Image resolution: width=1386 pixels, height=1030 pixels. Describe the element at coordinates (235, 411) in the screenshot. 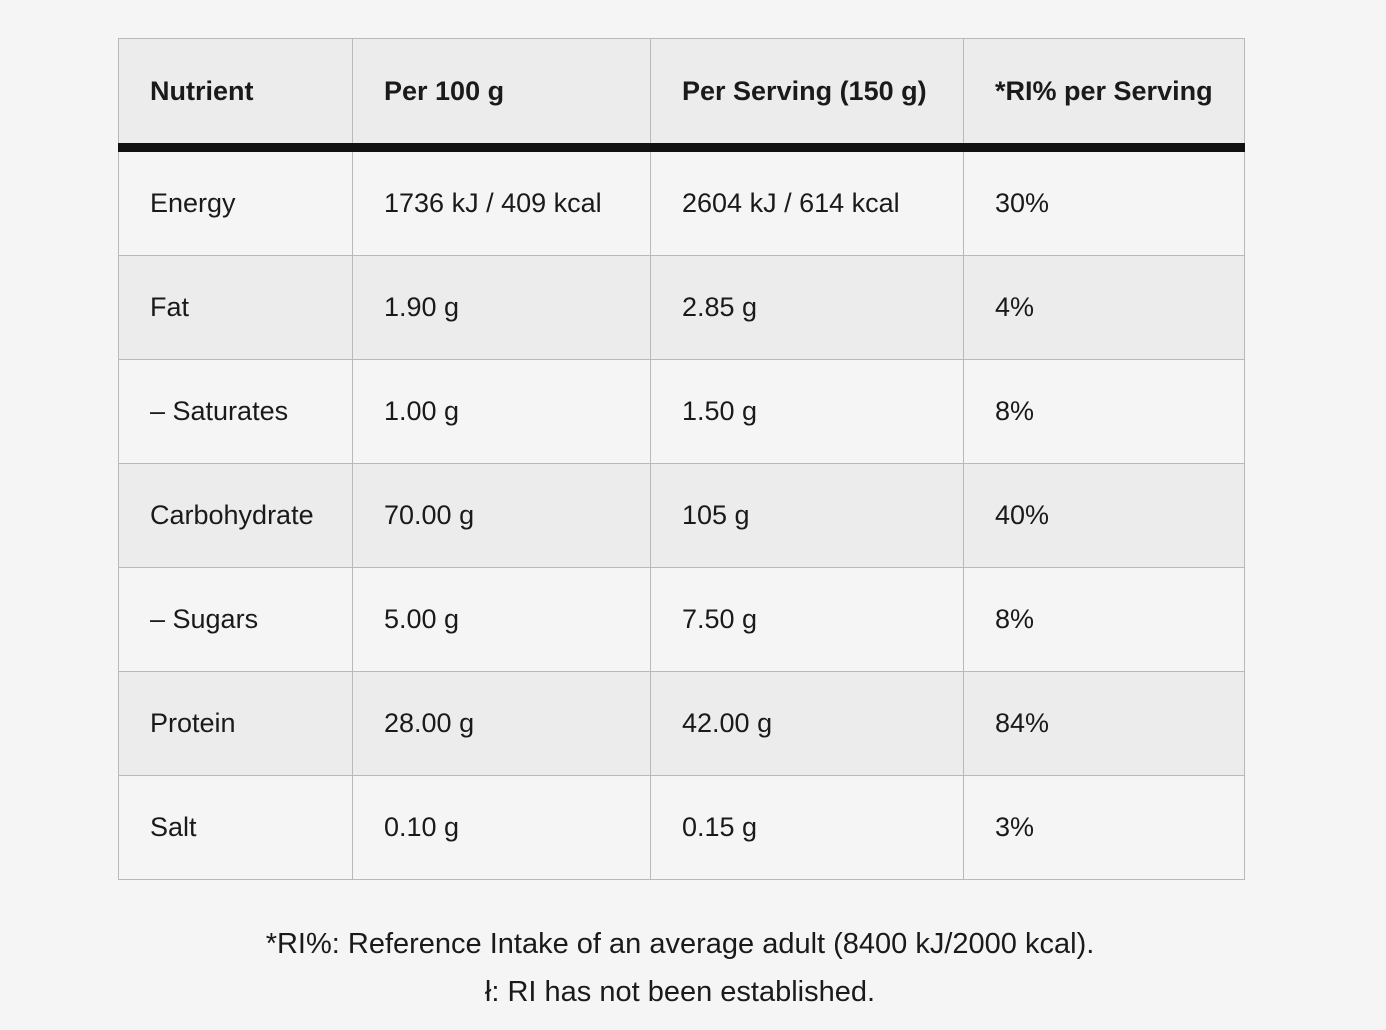

I see `cell-nutrient: – Saturates` at that location.